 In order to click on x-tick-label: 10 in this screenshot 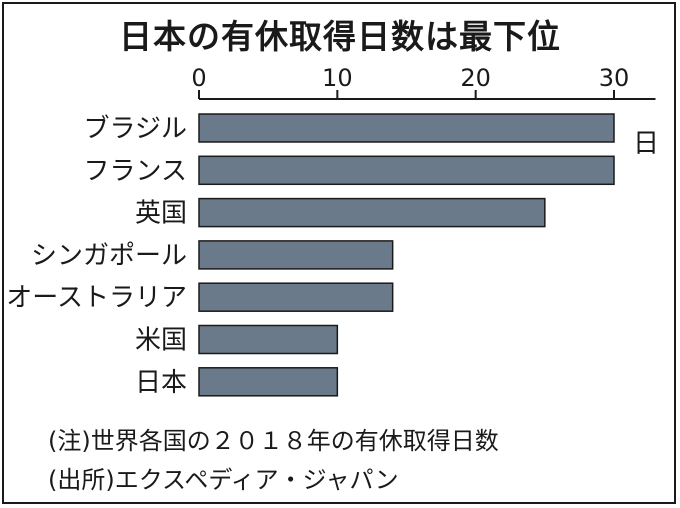, I will do `click(337, 78)`.